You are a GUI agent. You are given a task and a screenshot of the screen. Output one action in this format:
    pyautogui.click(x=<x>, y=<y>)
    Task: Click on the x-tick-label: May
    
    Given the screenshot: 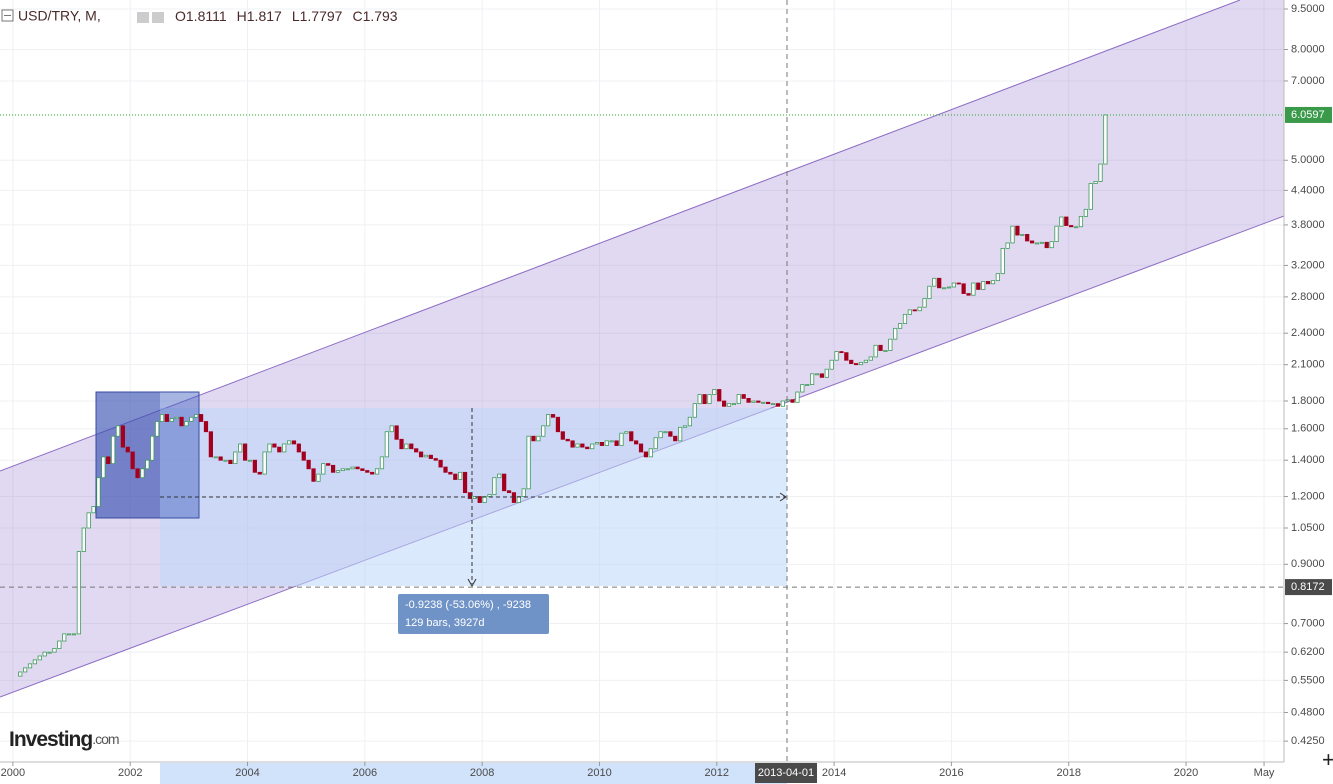 What is the action you would take?
    pyautogui.click(x=1264, y=773)
    